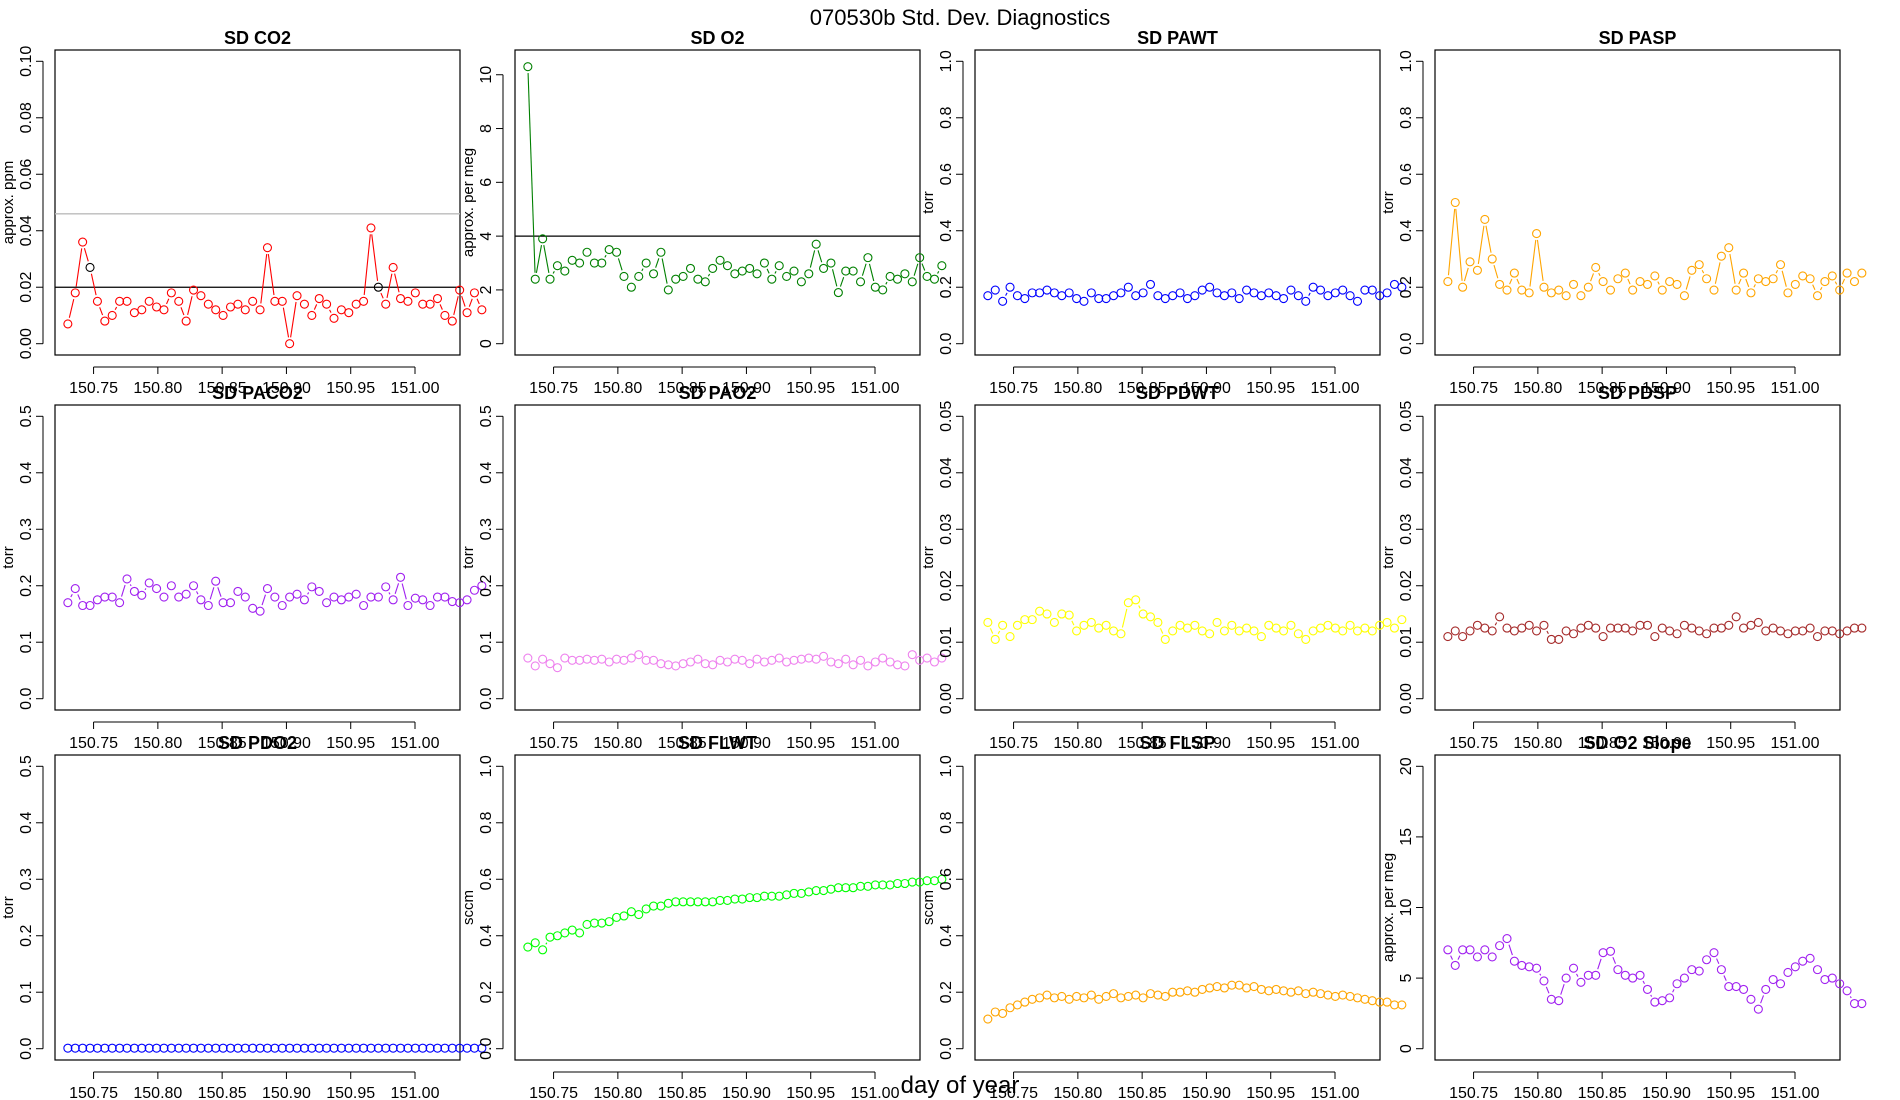 This screenshot has width=1900, height=1100. I want to click on y-tick-label: 4, so click(486, 236).